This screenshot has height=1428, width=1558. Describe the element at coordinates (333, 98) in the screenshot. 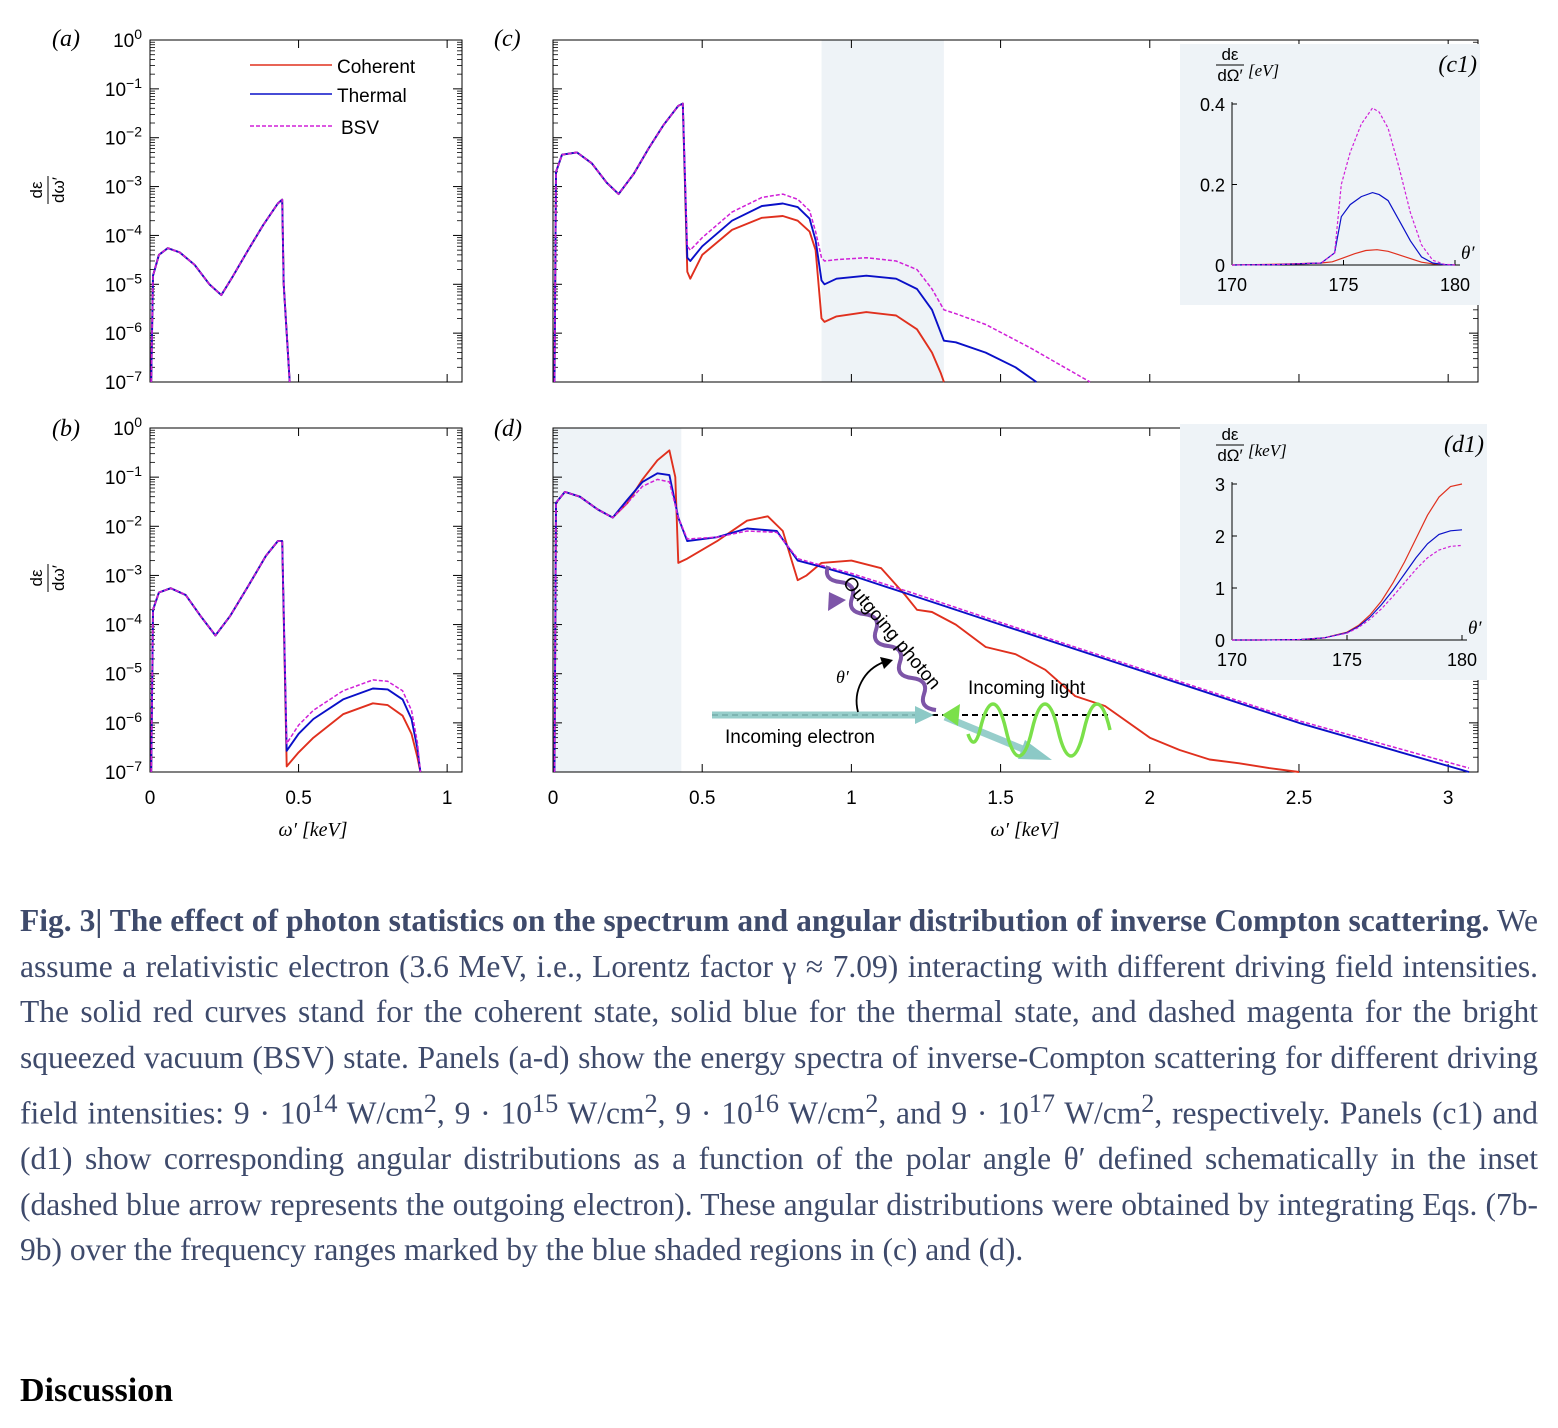

I see `legend: Coherent Thermal BSV` at that location.